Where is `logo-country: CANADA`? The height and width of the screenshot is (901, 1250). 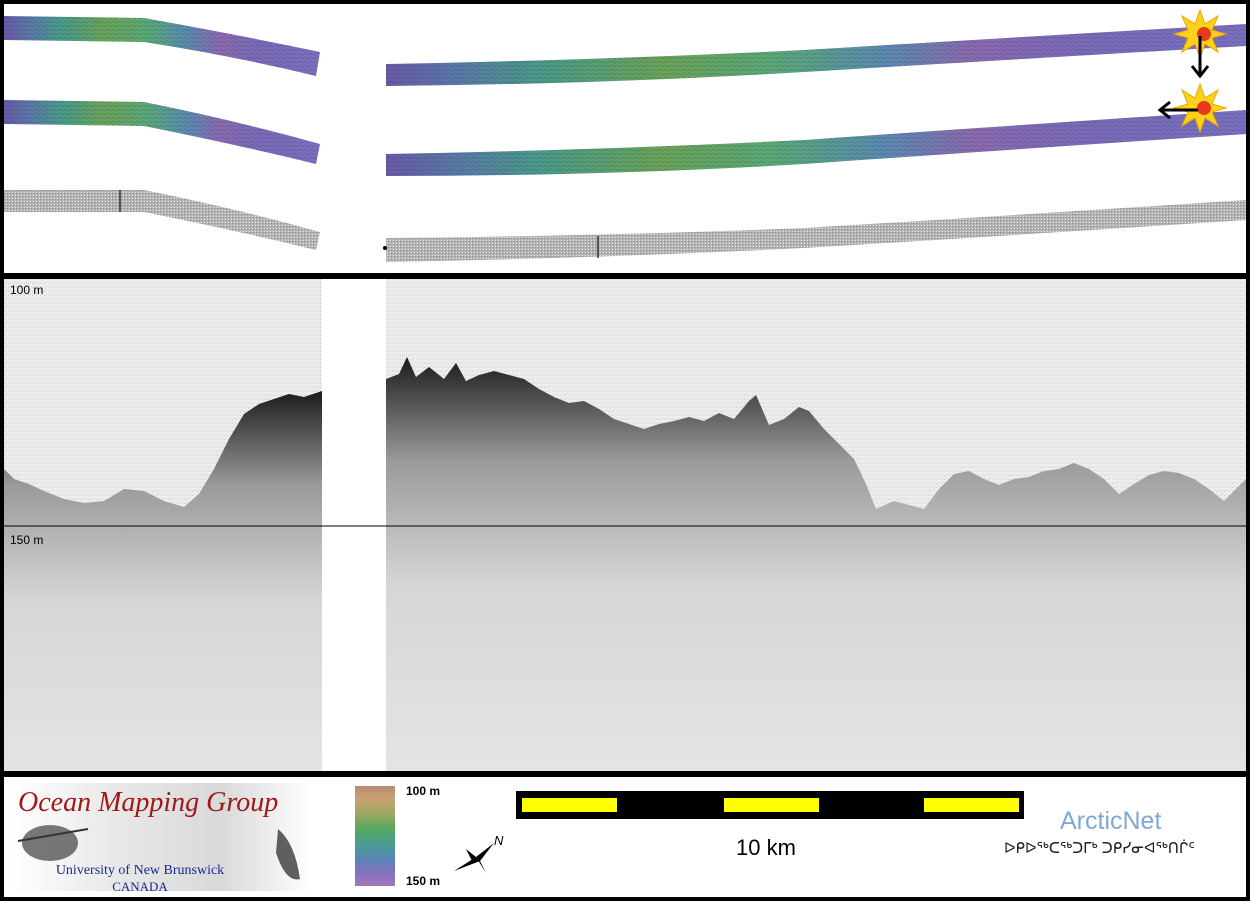
logo-country: CANADA is located at coordinates (140, 886).